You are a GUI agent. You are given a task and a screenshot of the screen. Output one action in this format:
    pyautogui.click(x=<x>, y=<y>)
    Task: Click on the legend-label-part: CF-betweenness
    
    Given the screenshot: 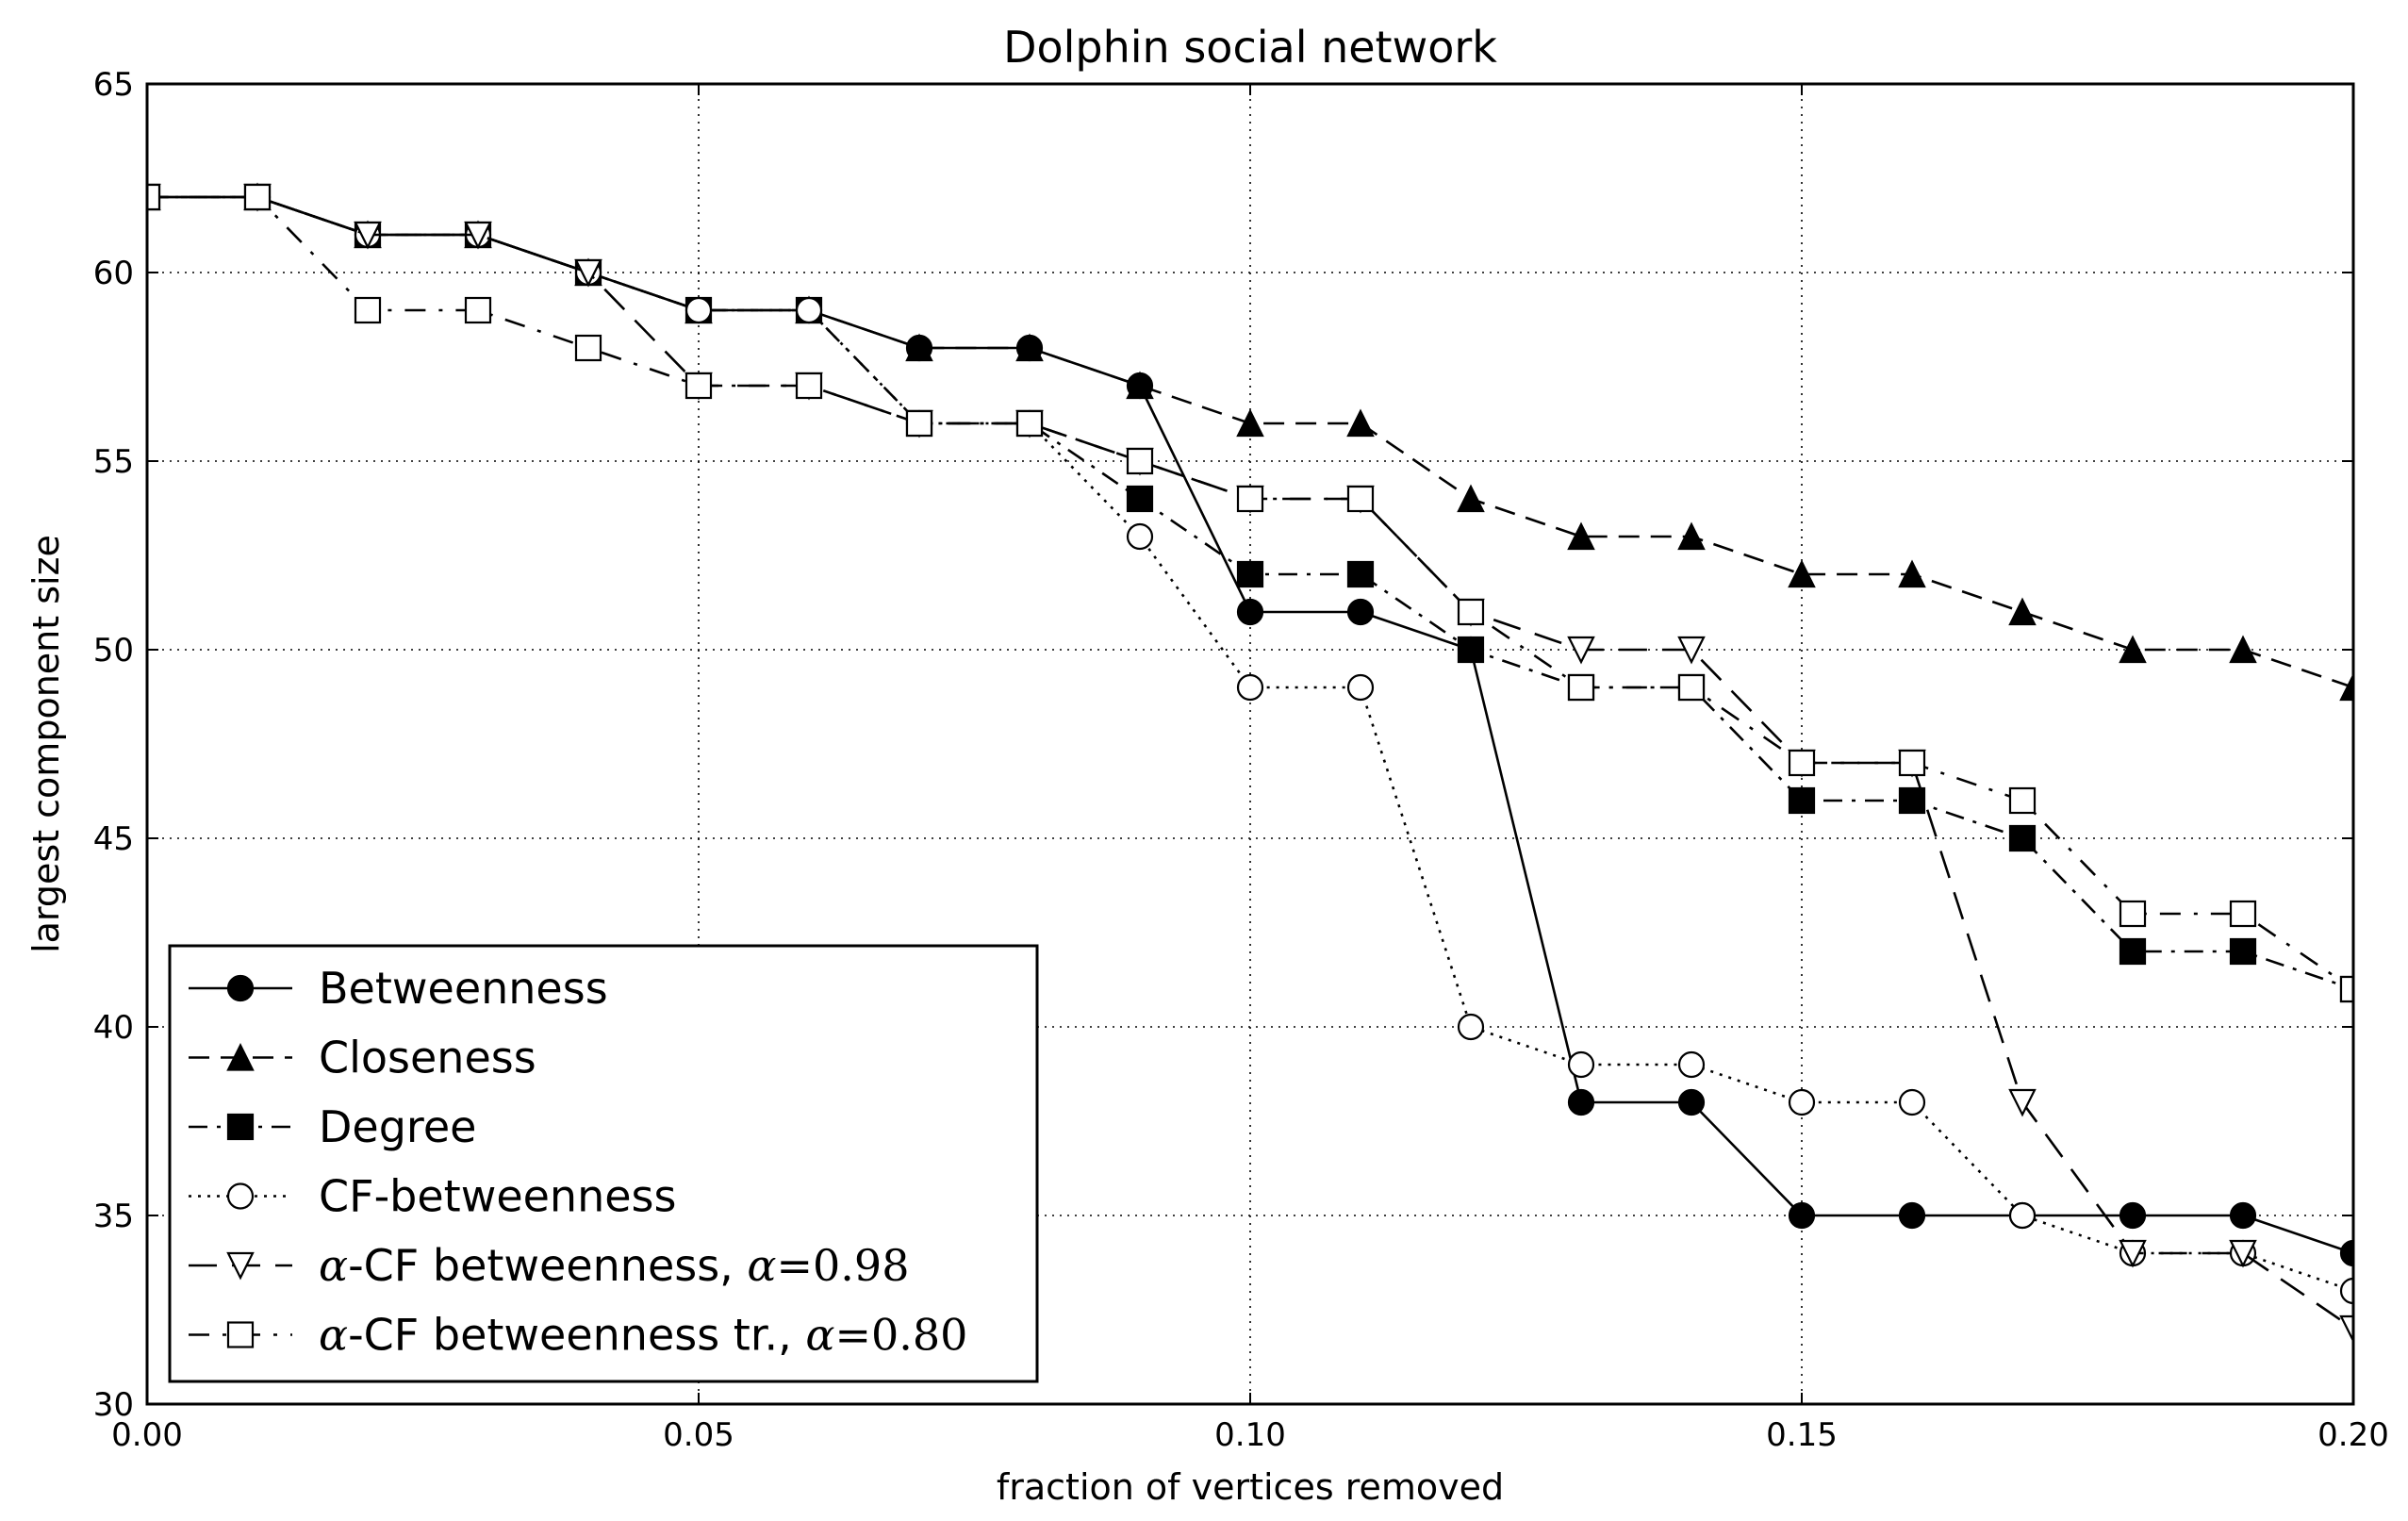 What is the action you would take?
    pyautogui.click(x=497, y=1196)
    